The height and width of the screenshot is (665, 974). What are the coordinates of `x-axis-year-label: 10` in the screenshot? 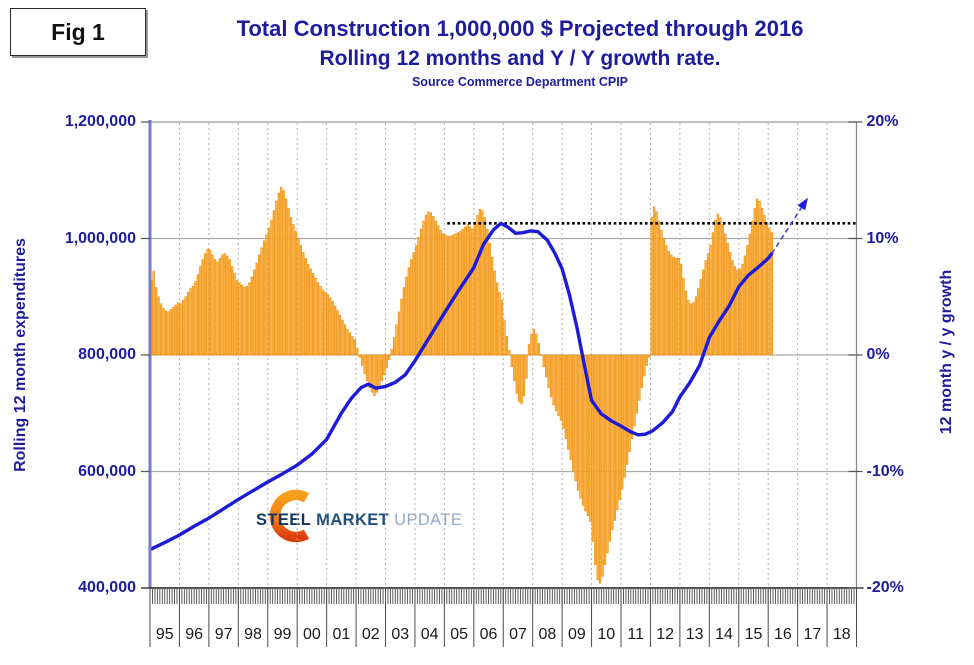 It's located at (606, 634).